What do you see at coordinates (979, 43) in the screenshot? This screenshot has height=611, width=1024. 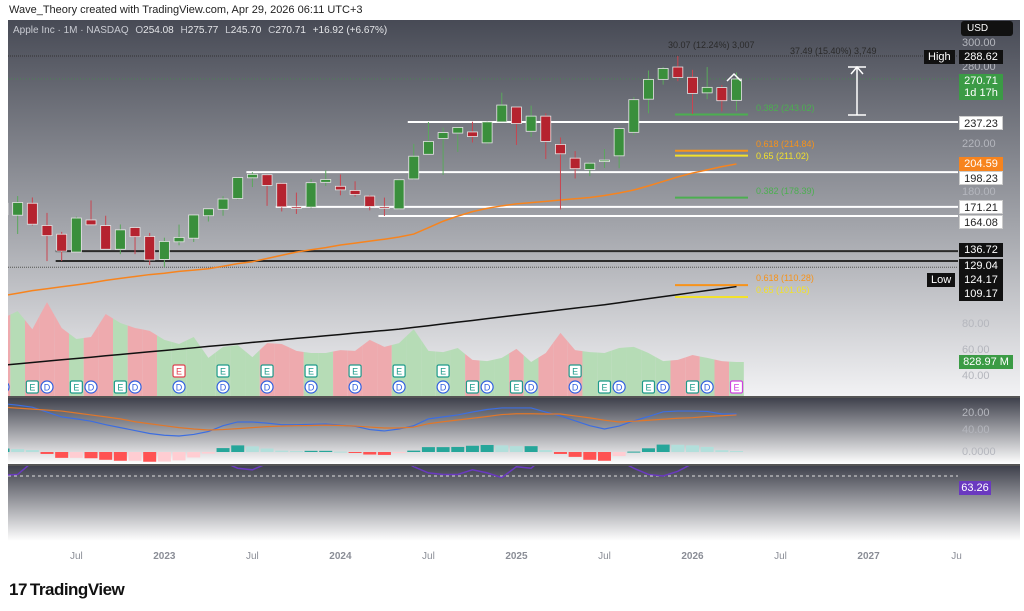 I see `price-tick: 300.00` at bounding box center [979, 43].